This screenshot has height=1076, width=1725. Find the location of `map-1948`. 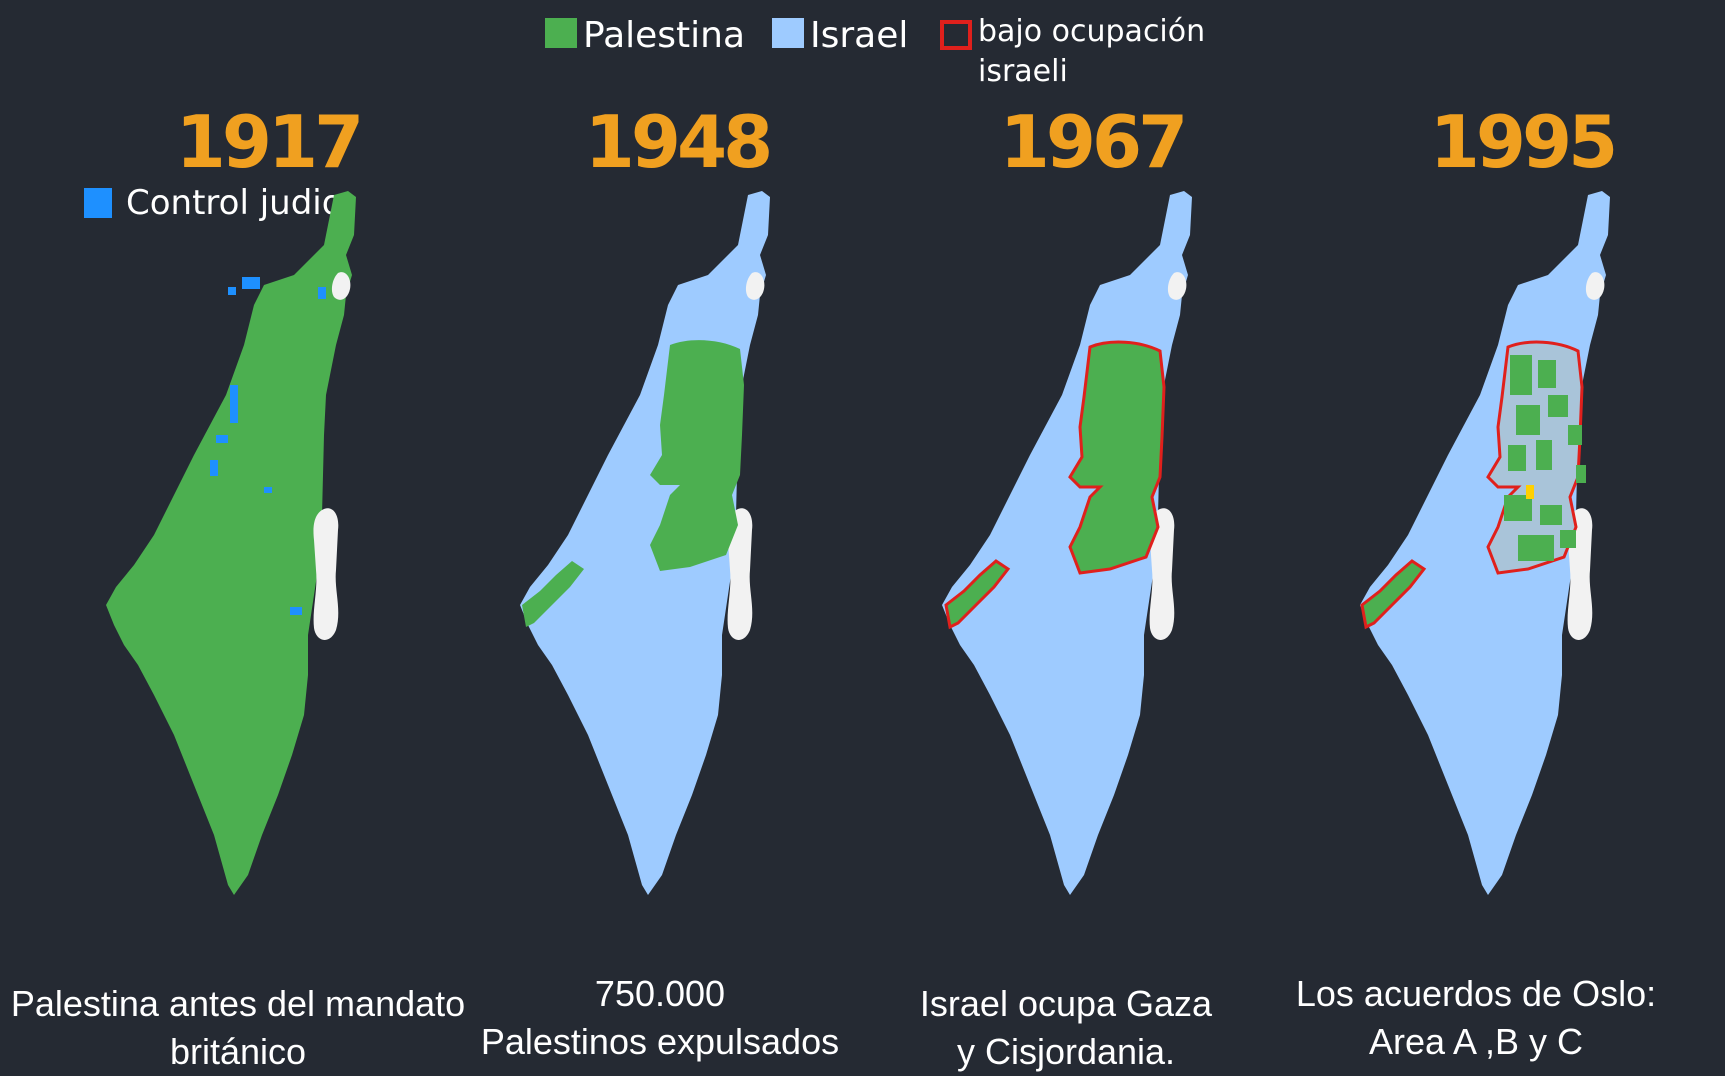

map-1948 is located at coordinates (645, 543).